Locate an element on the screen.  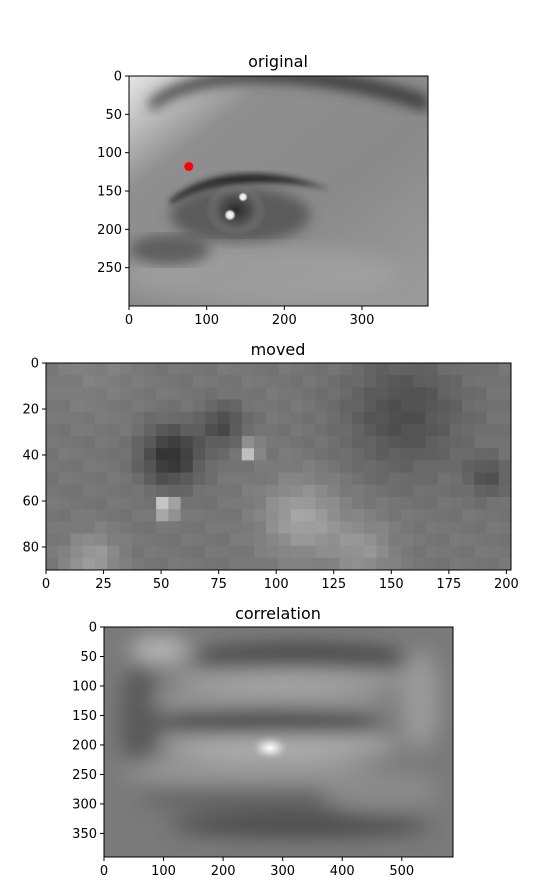
x-tick-label: 100 is located at coordinates (206, 320).